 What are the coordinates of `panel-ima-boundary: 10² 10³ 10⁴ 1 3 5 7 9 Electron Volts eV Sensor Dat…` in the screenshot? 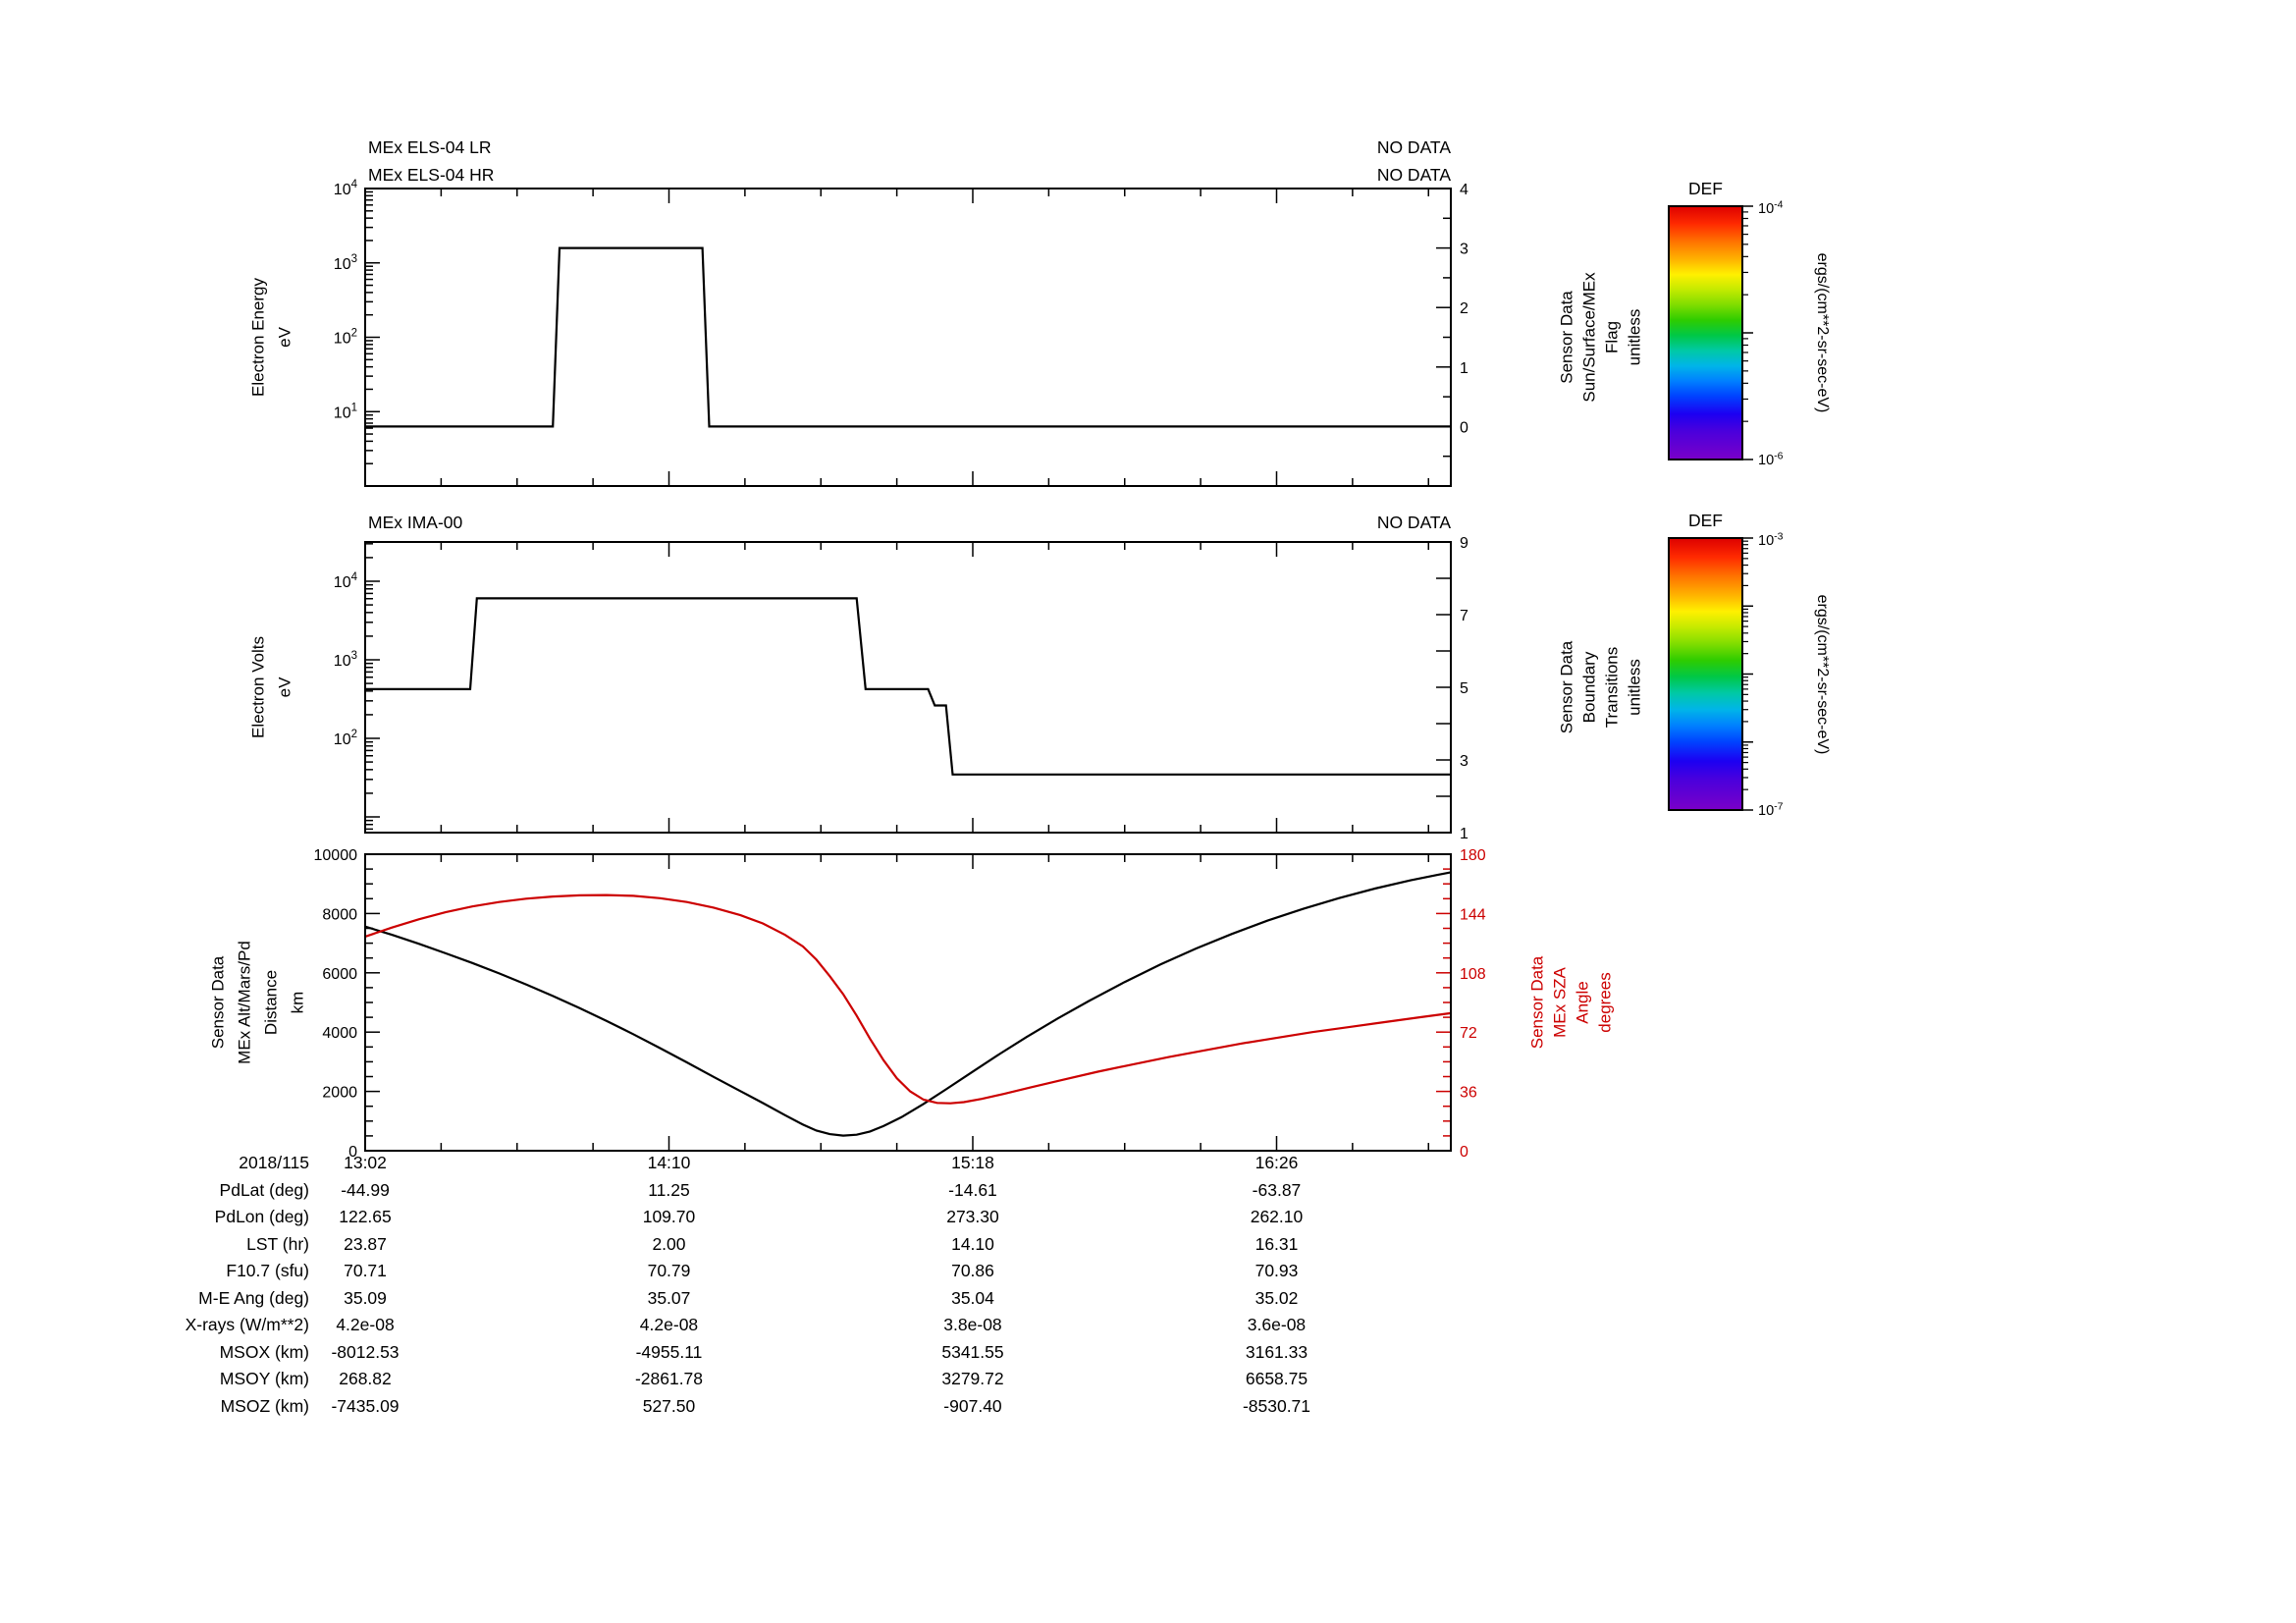 It's located at (946, 688).